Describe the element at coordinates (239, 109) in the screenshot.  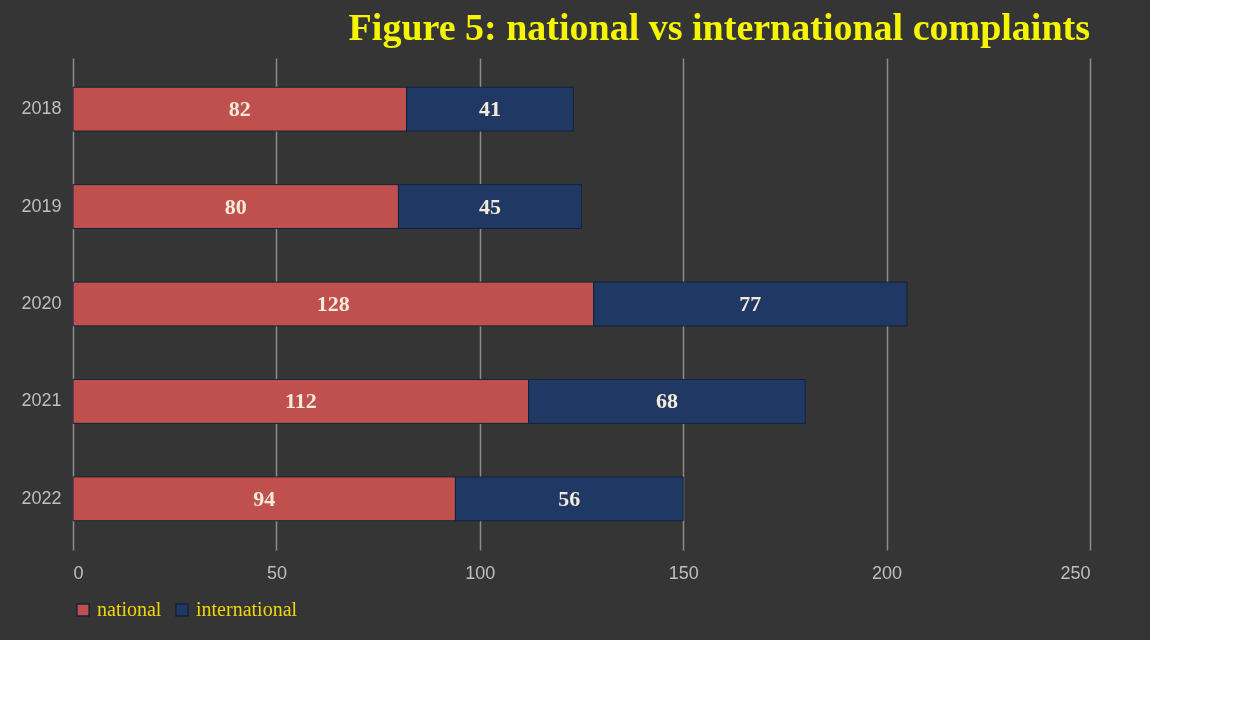
I see `data-label: 82` at that location.